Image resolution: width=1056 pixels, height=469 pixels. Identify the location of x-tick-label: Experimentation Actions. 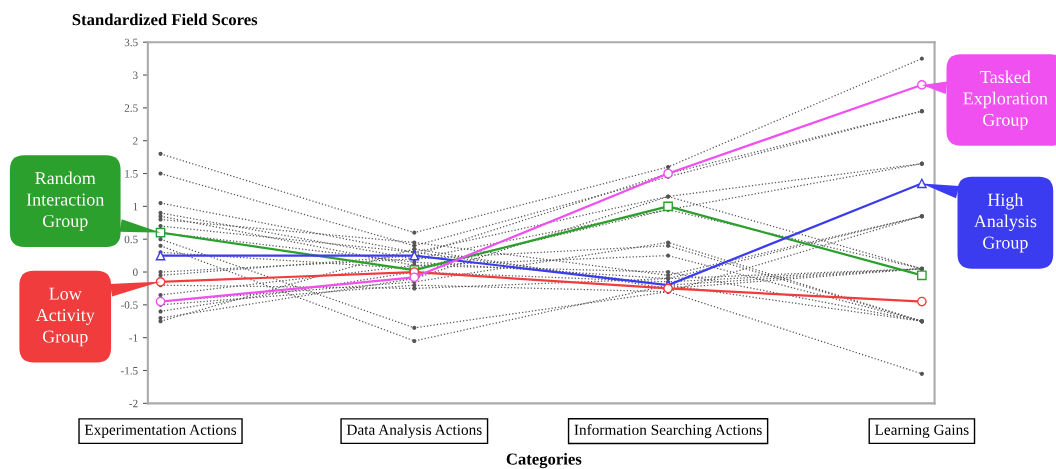
(160, 431).